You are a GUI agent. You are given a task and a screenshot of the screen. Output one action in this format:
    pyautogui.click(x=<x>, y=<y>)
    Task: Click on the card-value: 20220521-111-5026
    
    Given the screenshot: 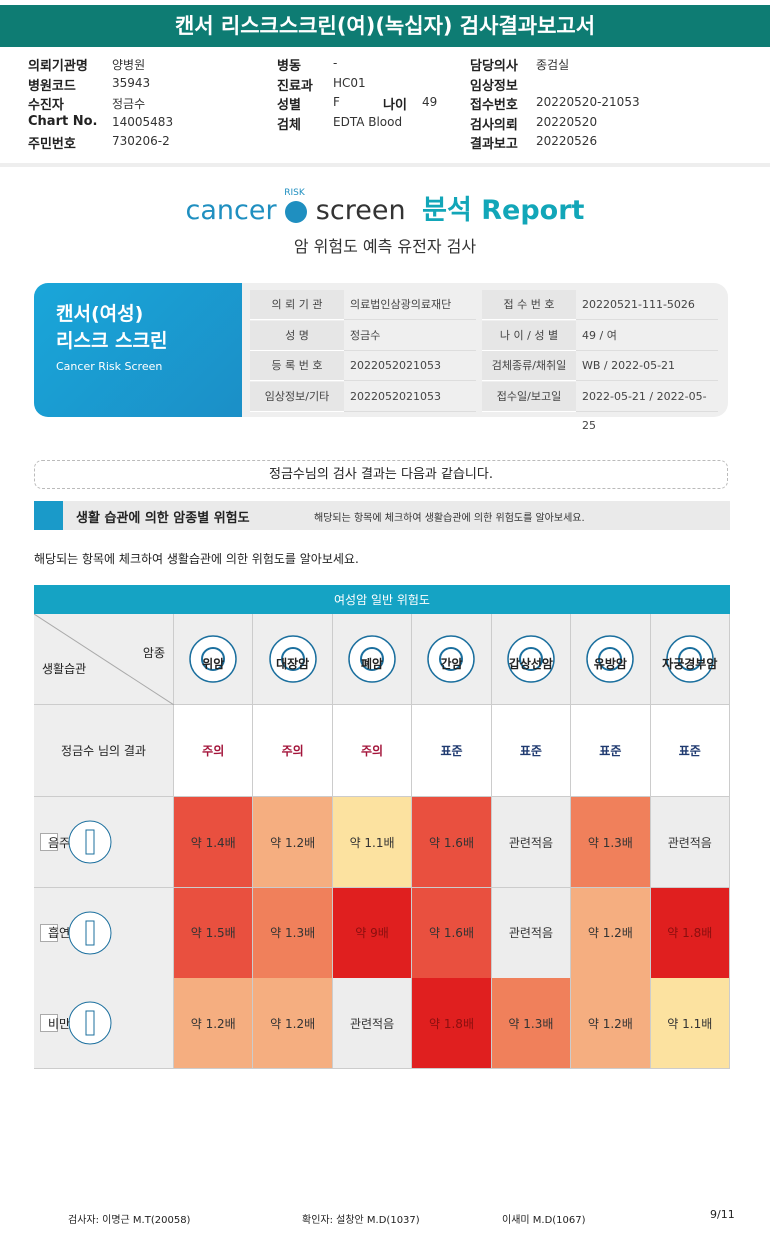 What is the action you would take?
    pyautogui.click(x=647, y=305)
    